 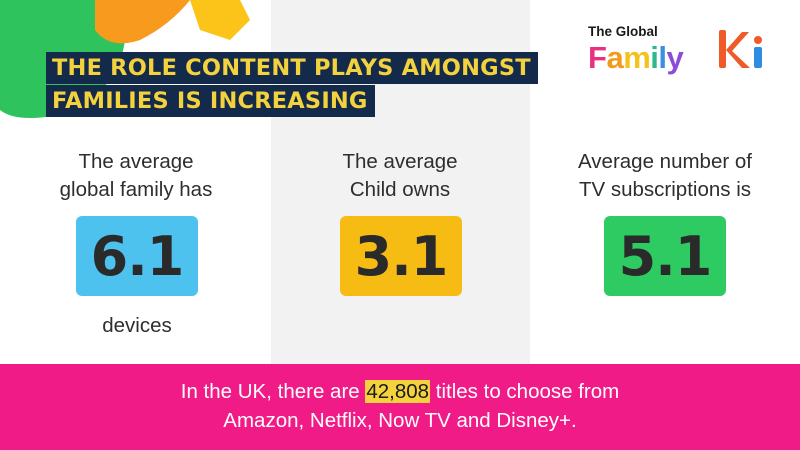 What do you see at coordinates (210, 101) in the screenshot?
I see `headline-line-2: FAMILIES IS INCREASING` at bounding box center [210, 101].